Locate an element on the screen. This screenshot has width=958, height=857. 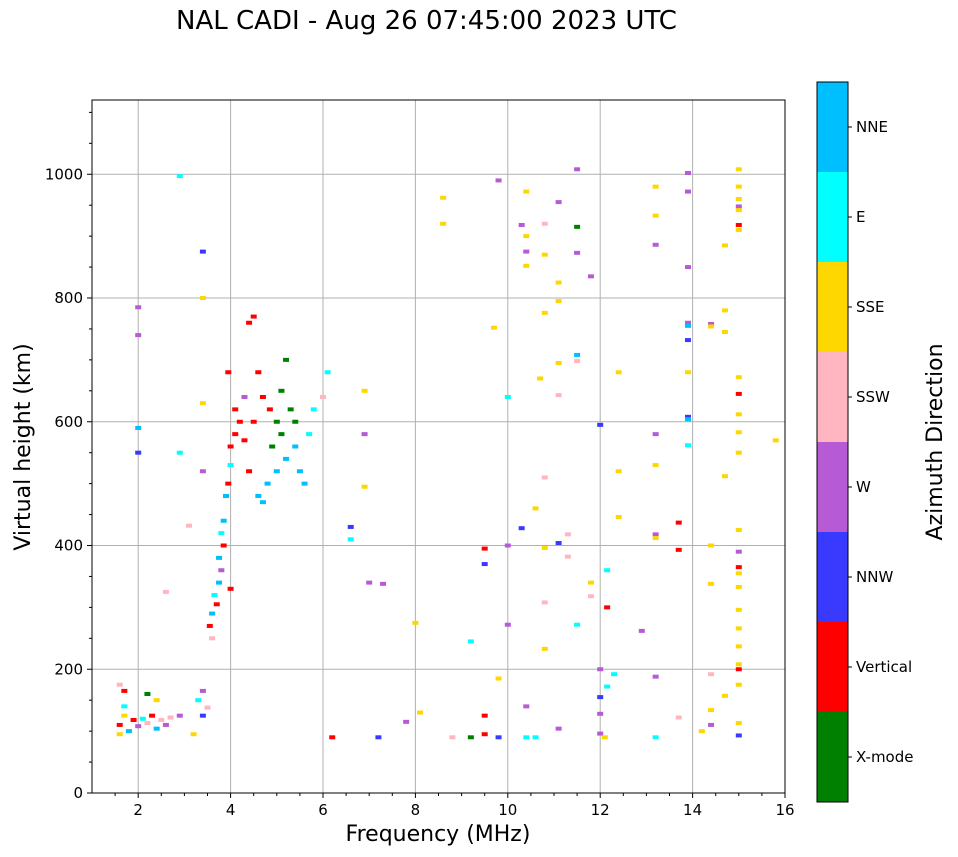
colorbar-tick-label: E is located at coordinates (860, 217).